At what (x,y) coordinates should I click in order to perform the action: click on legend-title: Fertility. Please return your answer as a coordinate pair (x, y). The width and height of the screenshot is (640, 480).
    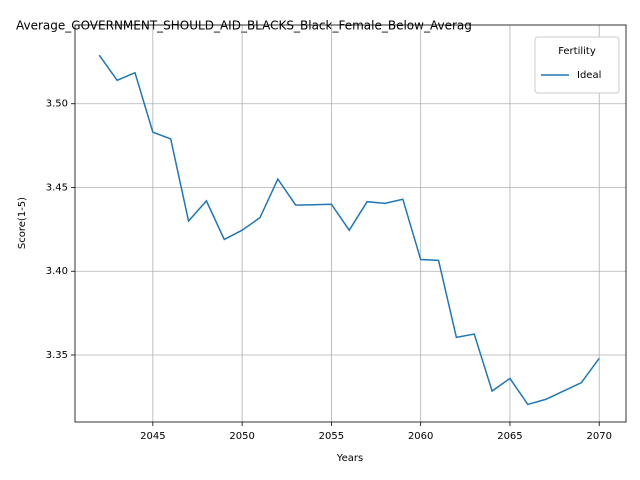
    Looking at the image, I should click on (577, 51).